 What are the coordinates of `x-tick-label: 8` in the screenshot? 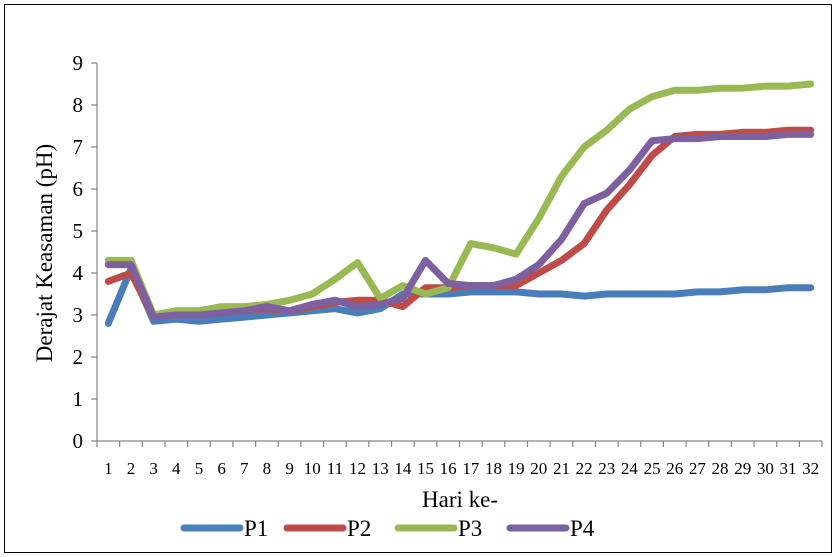 It's located at (267, 468).